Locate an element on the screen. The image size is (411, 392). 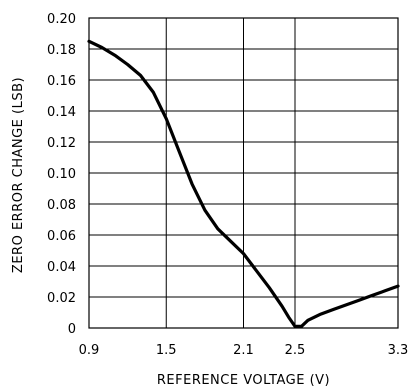
x-axis-title: REFERENCE VOLTAGE (V) is located at coordinates (243, 380).